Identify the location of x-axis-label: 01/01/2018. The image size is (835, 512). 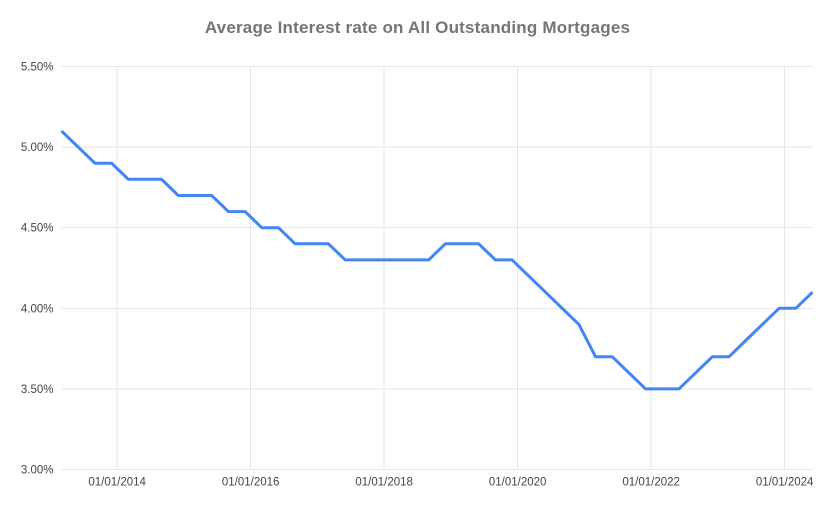
(384, 483).